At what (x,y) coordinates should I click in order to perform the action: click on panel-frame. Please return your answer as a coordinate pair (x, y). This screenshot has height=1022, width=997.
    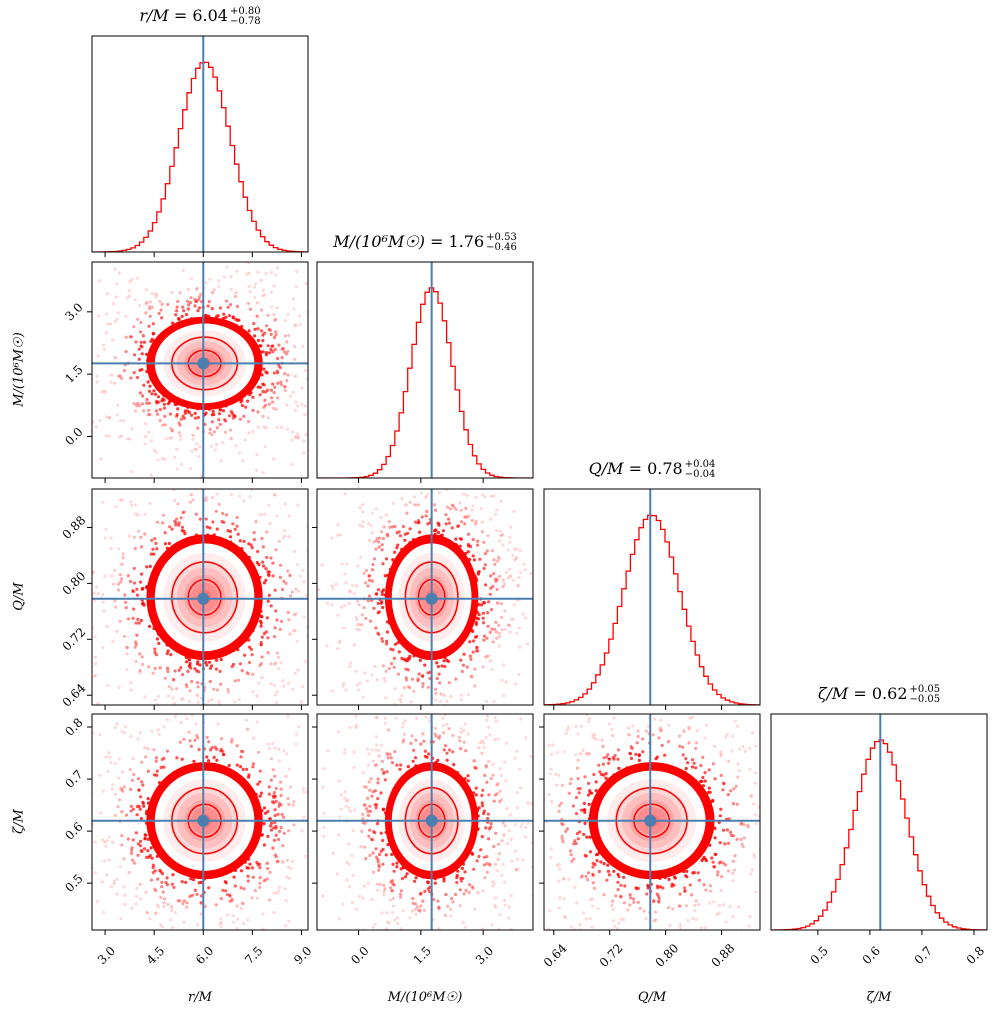
    Looking at the image, I should click on (879, 822).